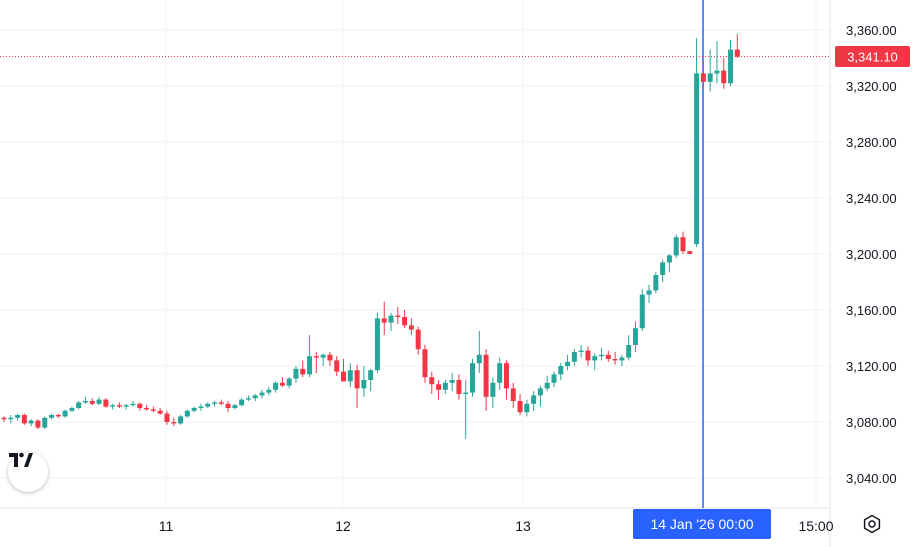 This screenshot has width=924, height=547. I want to click on y-tick-label: 3,080.00, so click(871, 422).